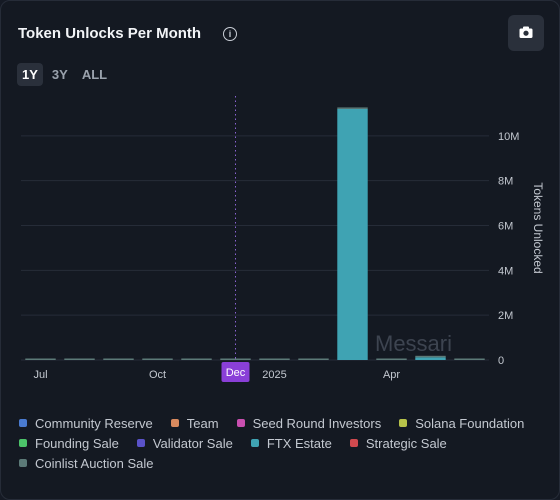 The height and width of the screenshot is (500, 560). What do you see at coordinates (505, 182) in the screenshot?
I see `y-tick-label: 8M` at bounding box center [505, 182].